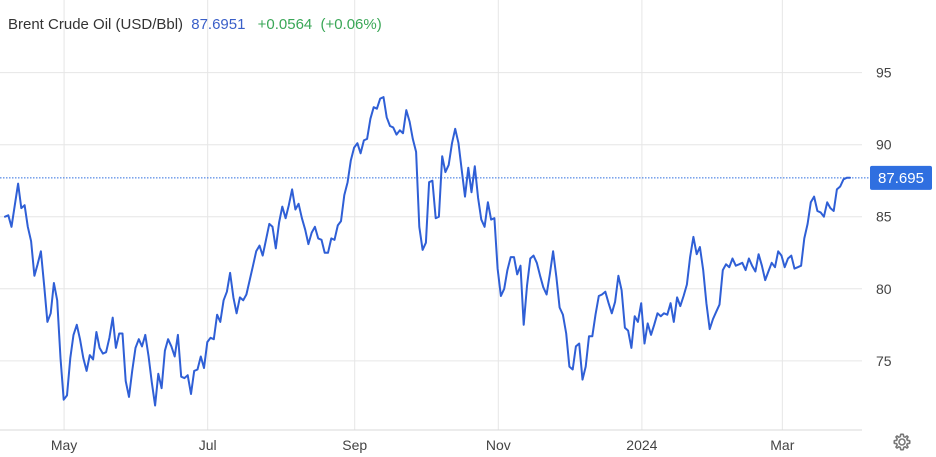 The width and height of the screenshot is (936, 457). What do you see at coordinates (64, 445) in the screenshot?
I see `x-tick-label: May` at bounding box center [64, 445].